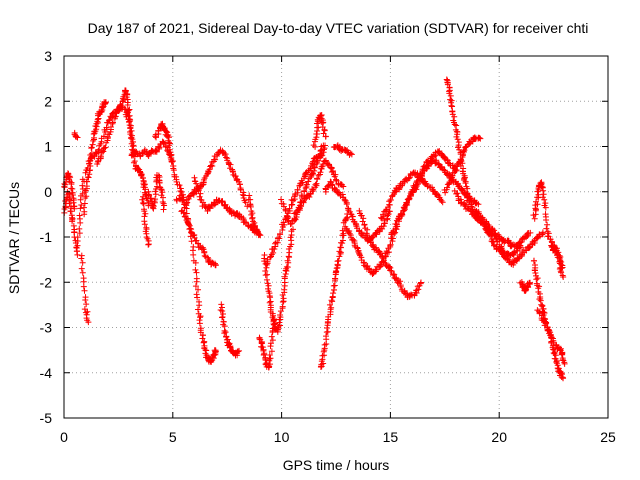  What do you see at coordinates (608, 437) in the screenshot?
I see `x-tick-label: 25` at bounding box center [608, 437].